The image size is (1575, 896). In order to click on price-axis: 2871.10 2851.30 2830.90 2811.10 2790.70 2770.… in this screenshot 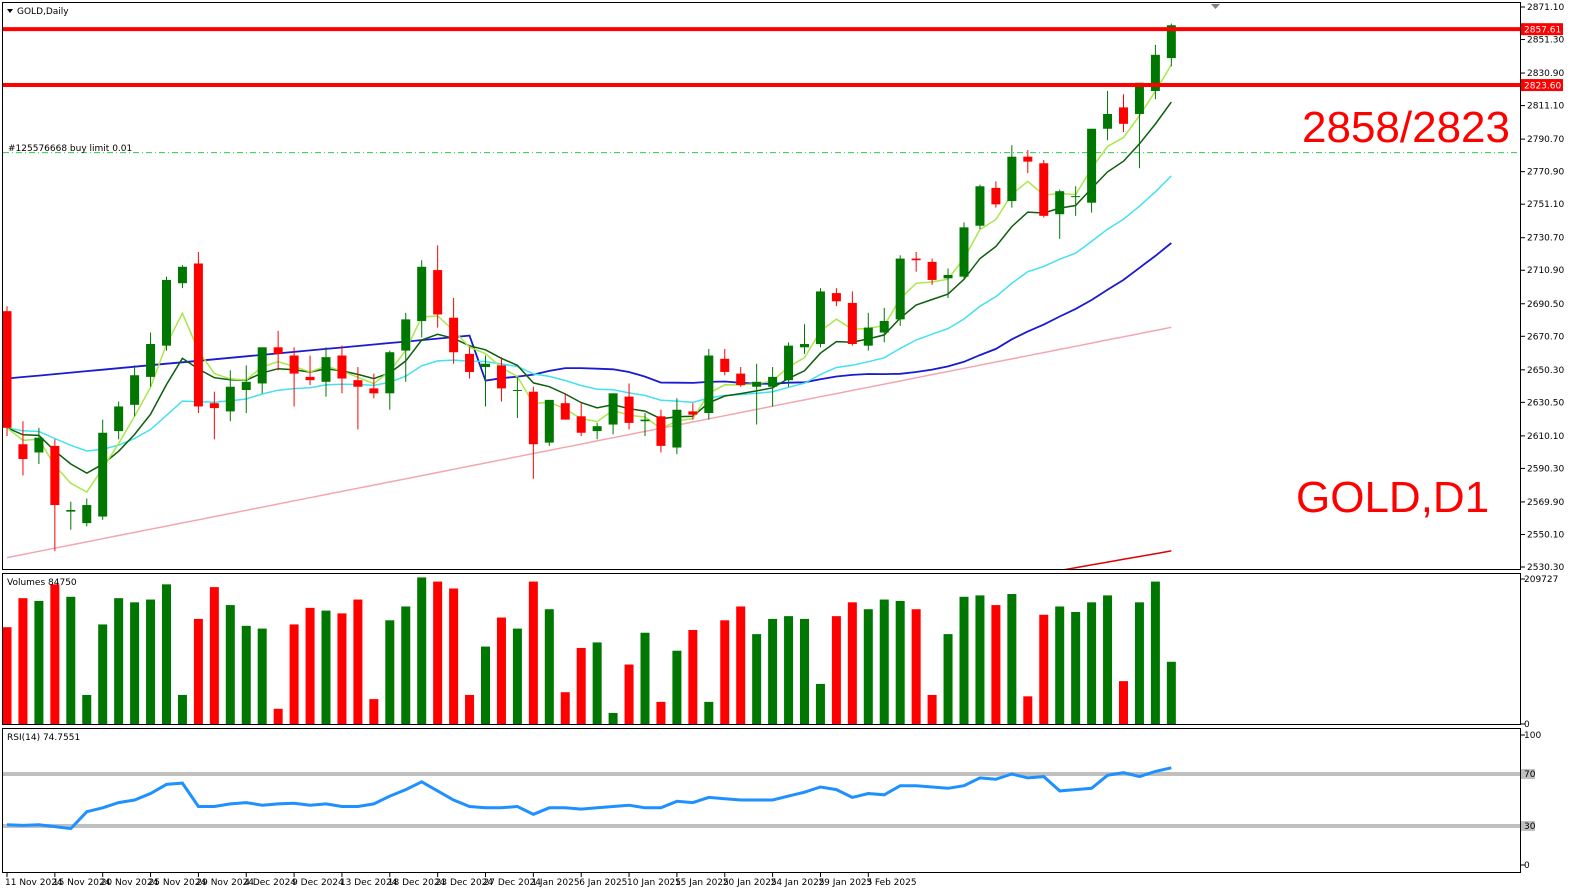, I will do `click(1542, 288)`.